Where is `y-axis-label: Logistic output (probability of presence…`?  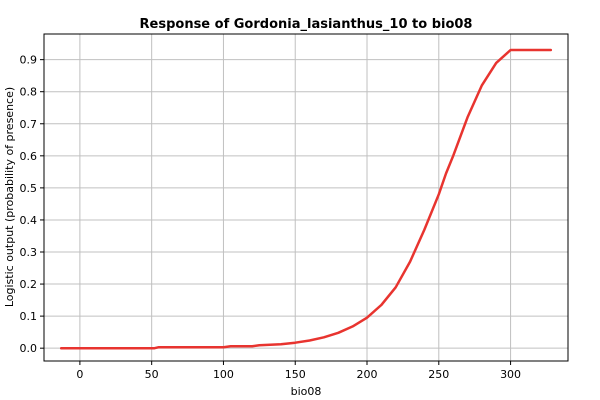
y-axis-label: Logistic output (probability of presence… is located at coordinates (9, 197).